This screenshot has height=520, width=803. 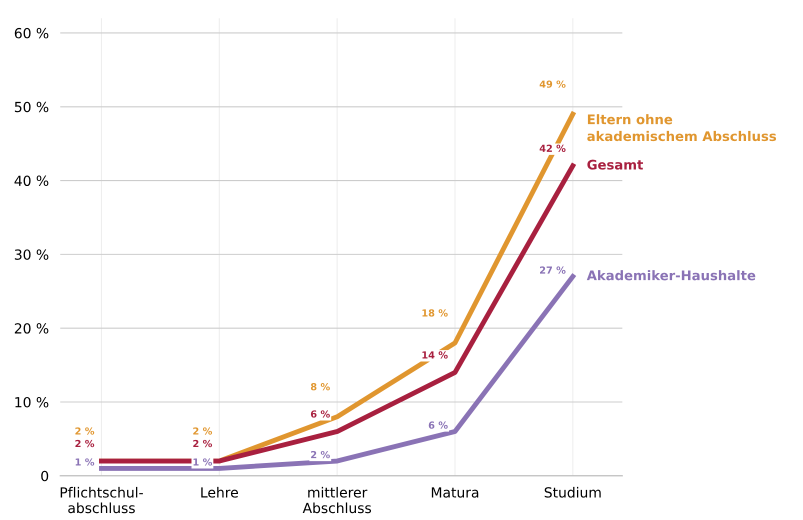 What do you see at coordinates (31, 181) in the screenshot?
I see `y-tick-label: 40 %` at bounding box center [31, 181].